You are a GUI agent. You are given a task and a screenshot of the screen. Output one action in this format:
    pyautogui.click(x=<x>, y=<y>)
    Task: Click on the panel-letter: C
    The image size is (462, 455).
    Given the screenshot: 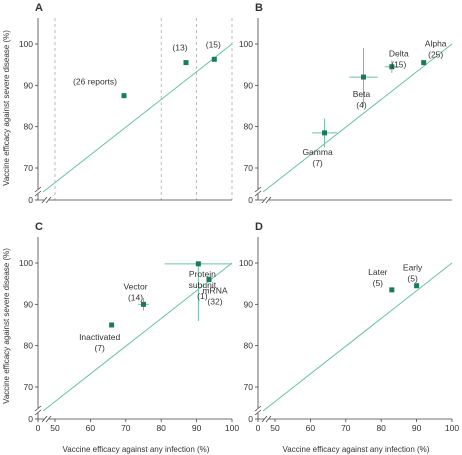 What is the action you would take?
    pyautogui.click(x=39, y=227)
    